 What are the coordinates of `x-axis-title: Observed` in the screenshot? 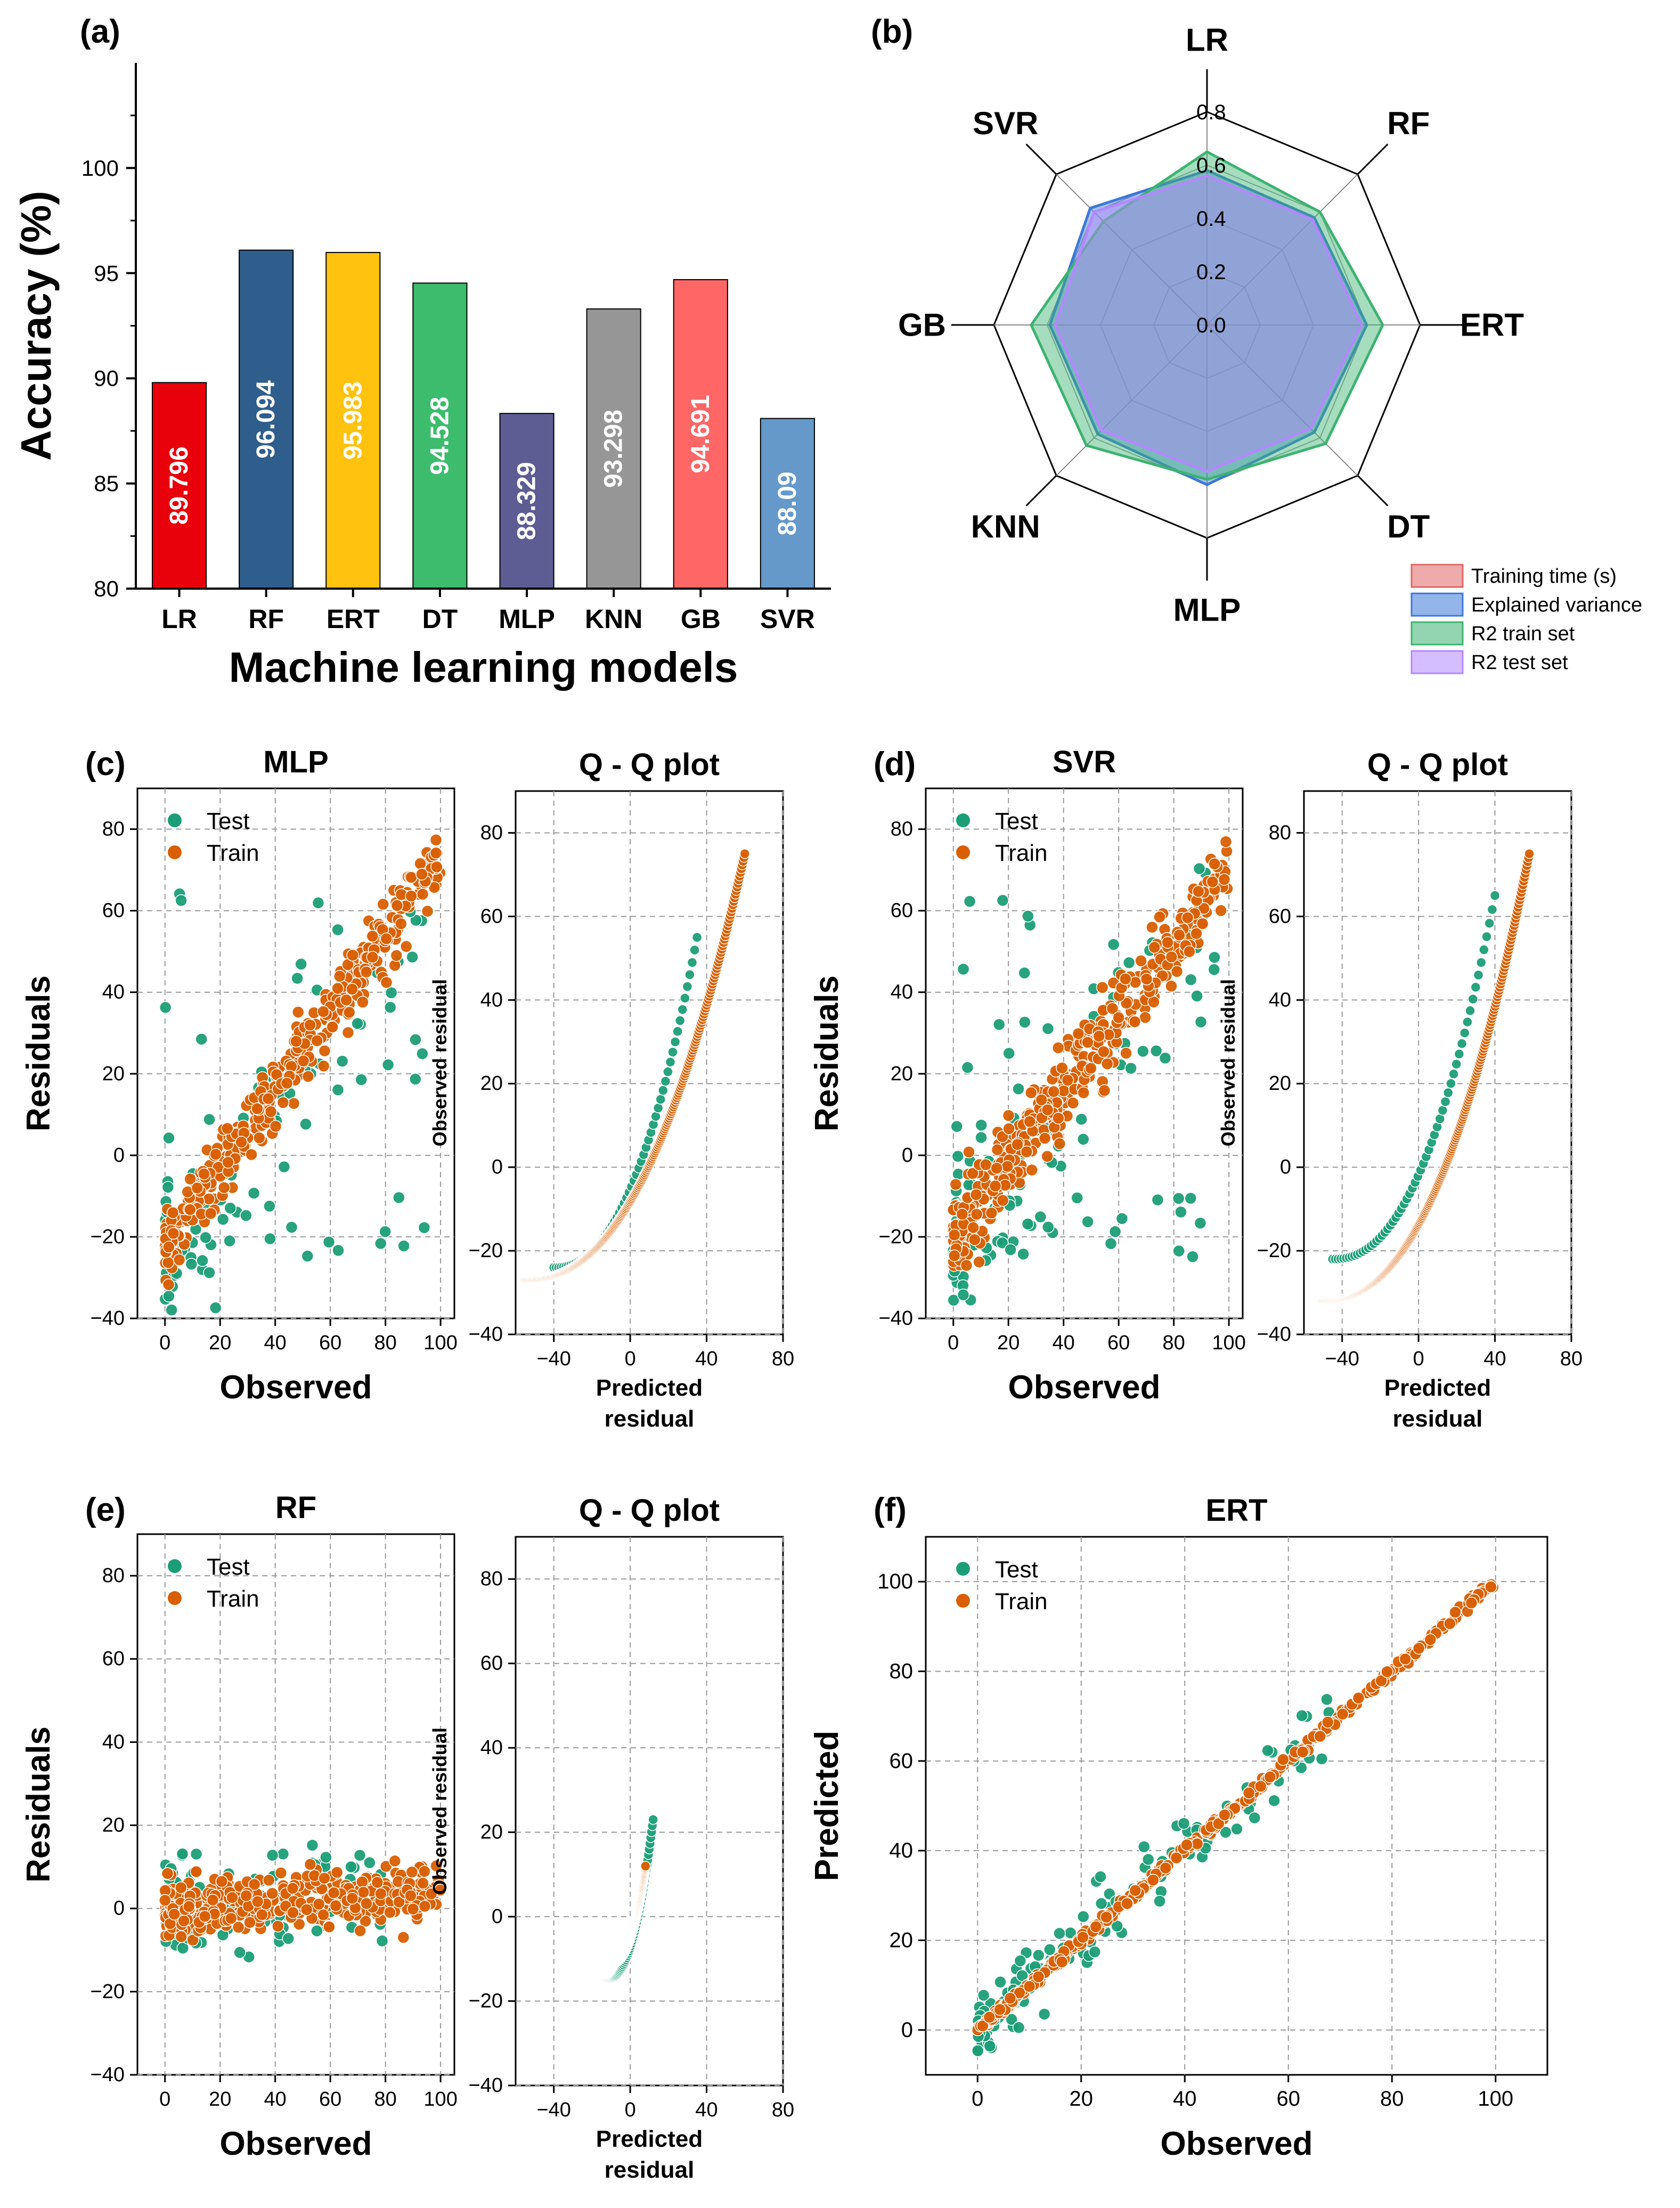 It's located at (295, 2143).